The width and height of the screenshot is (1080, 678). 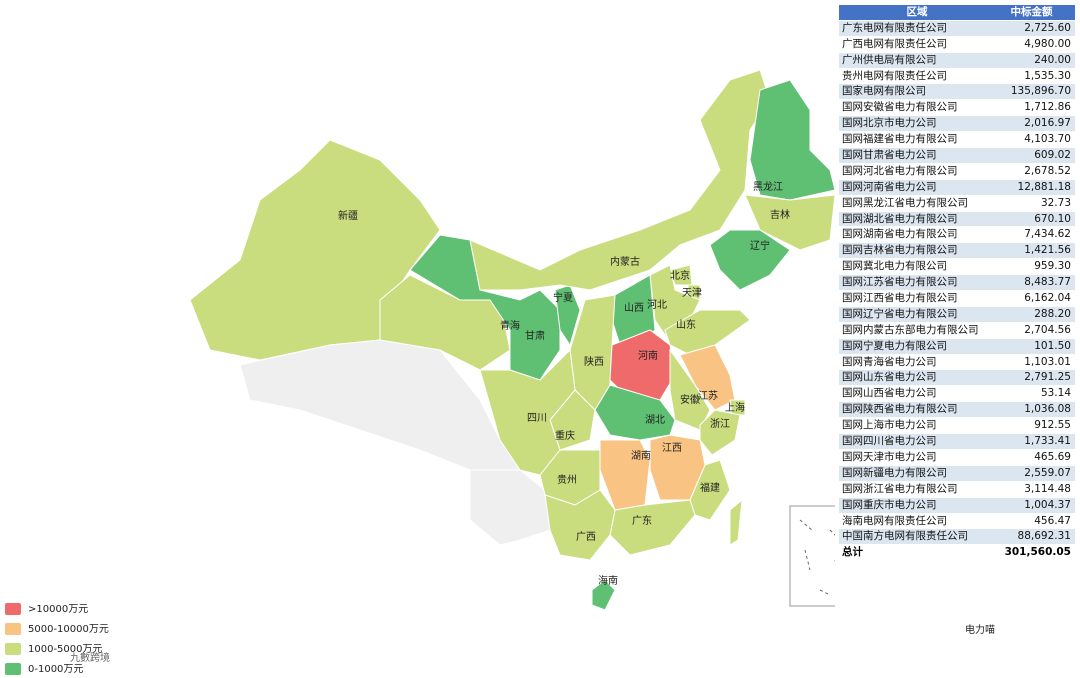 What do you see at coordinates (889, 377) in the screenshot?
I see `table-cell: 国网山东省电力公司` at bounding box center [889, 377].